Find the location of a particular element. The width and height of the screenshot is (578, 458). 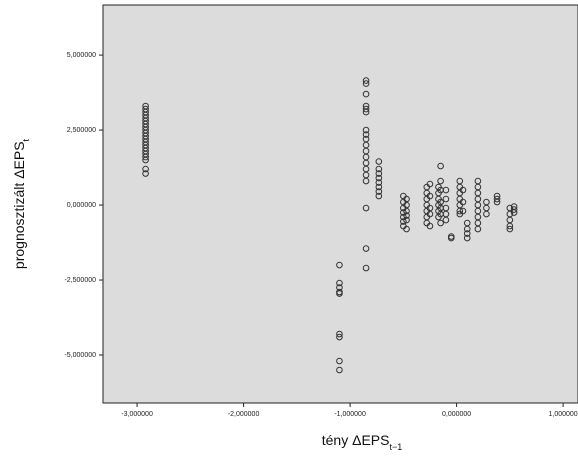

x-label-sub: t−1 is located at coordinates (395, 447).